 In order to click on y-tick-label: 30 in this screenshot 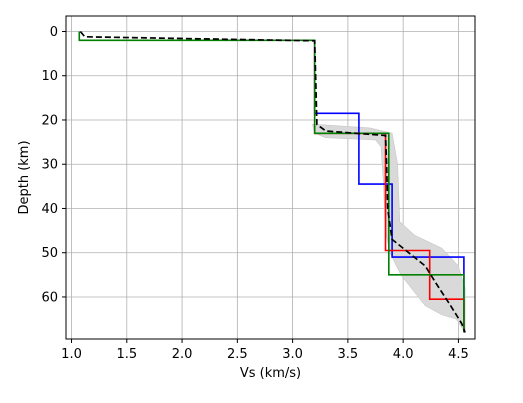, I will do `click(49, 165)`.